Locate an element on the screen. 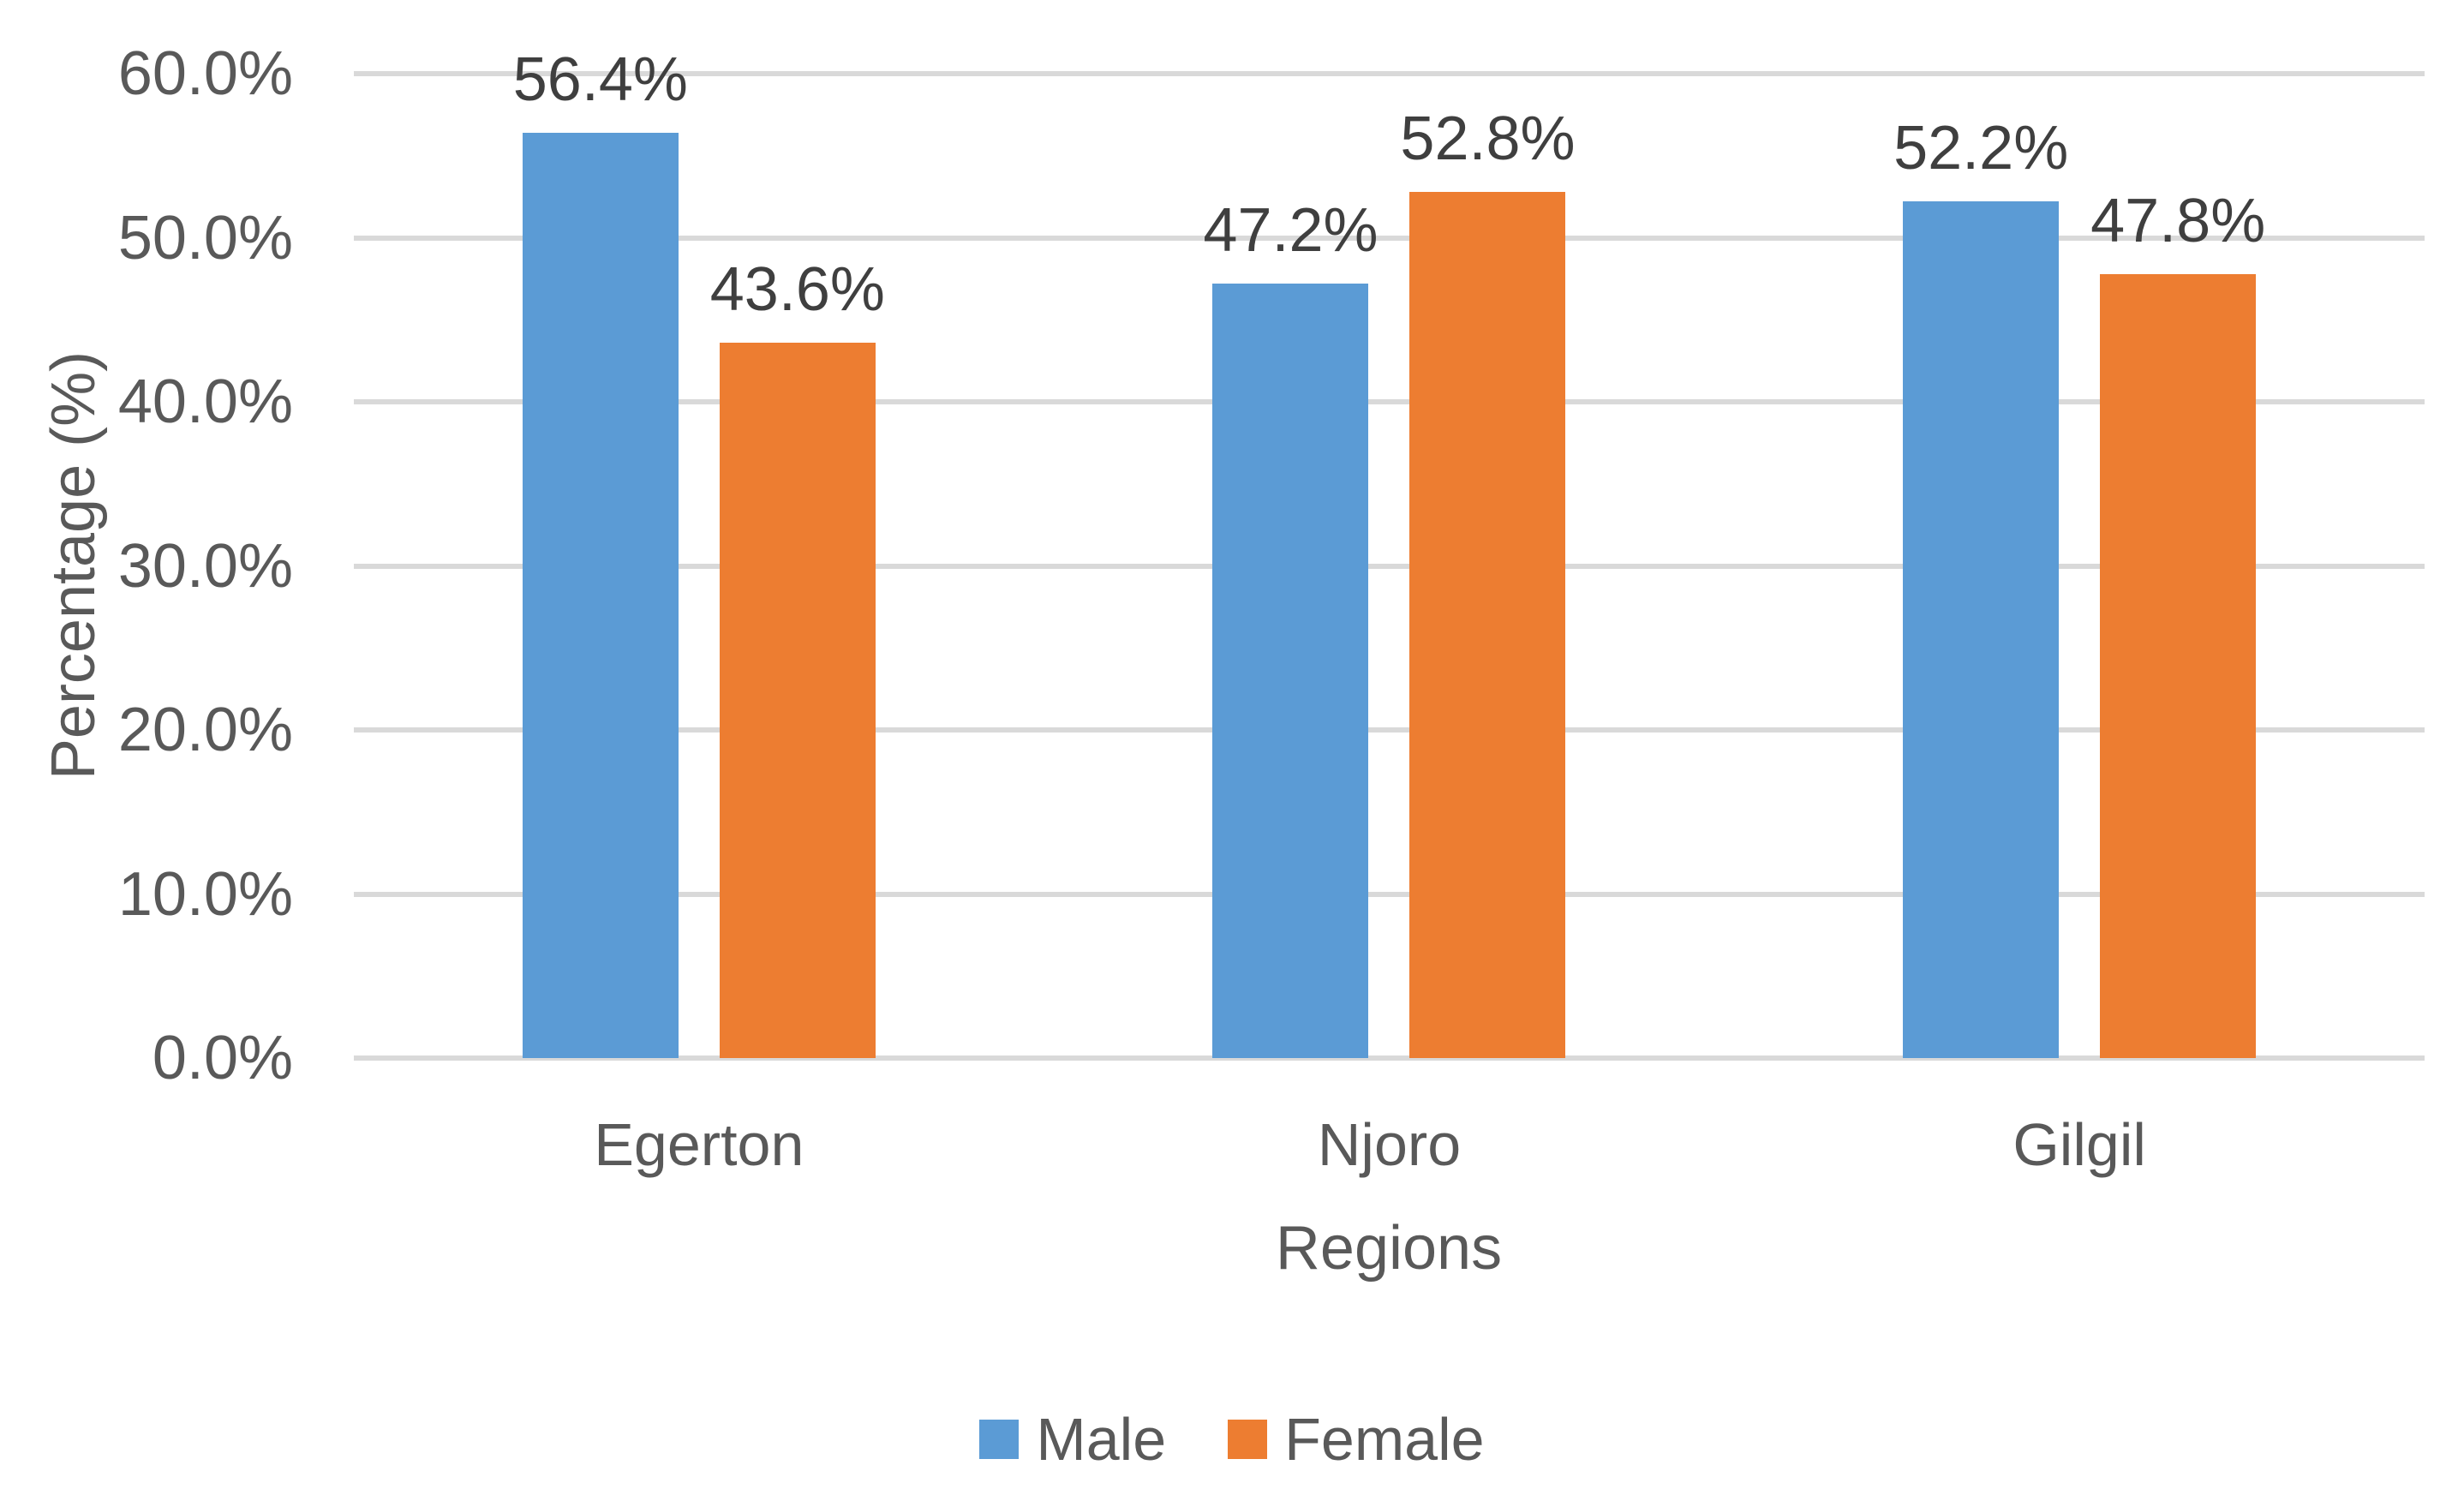  bar-female-gilgil is located at coordinates (2178, 666).